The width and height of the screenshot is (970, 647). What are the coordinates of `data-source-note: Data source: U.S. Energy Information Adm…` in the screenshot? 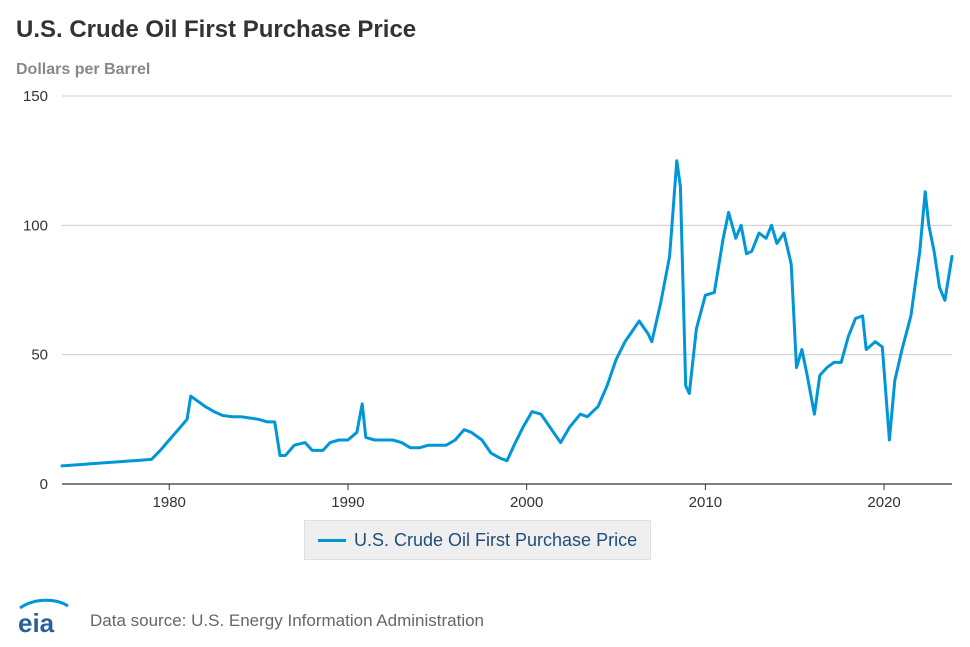 It's located at (287, 620).